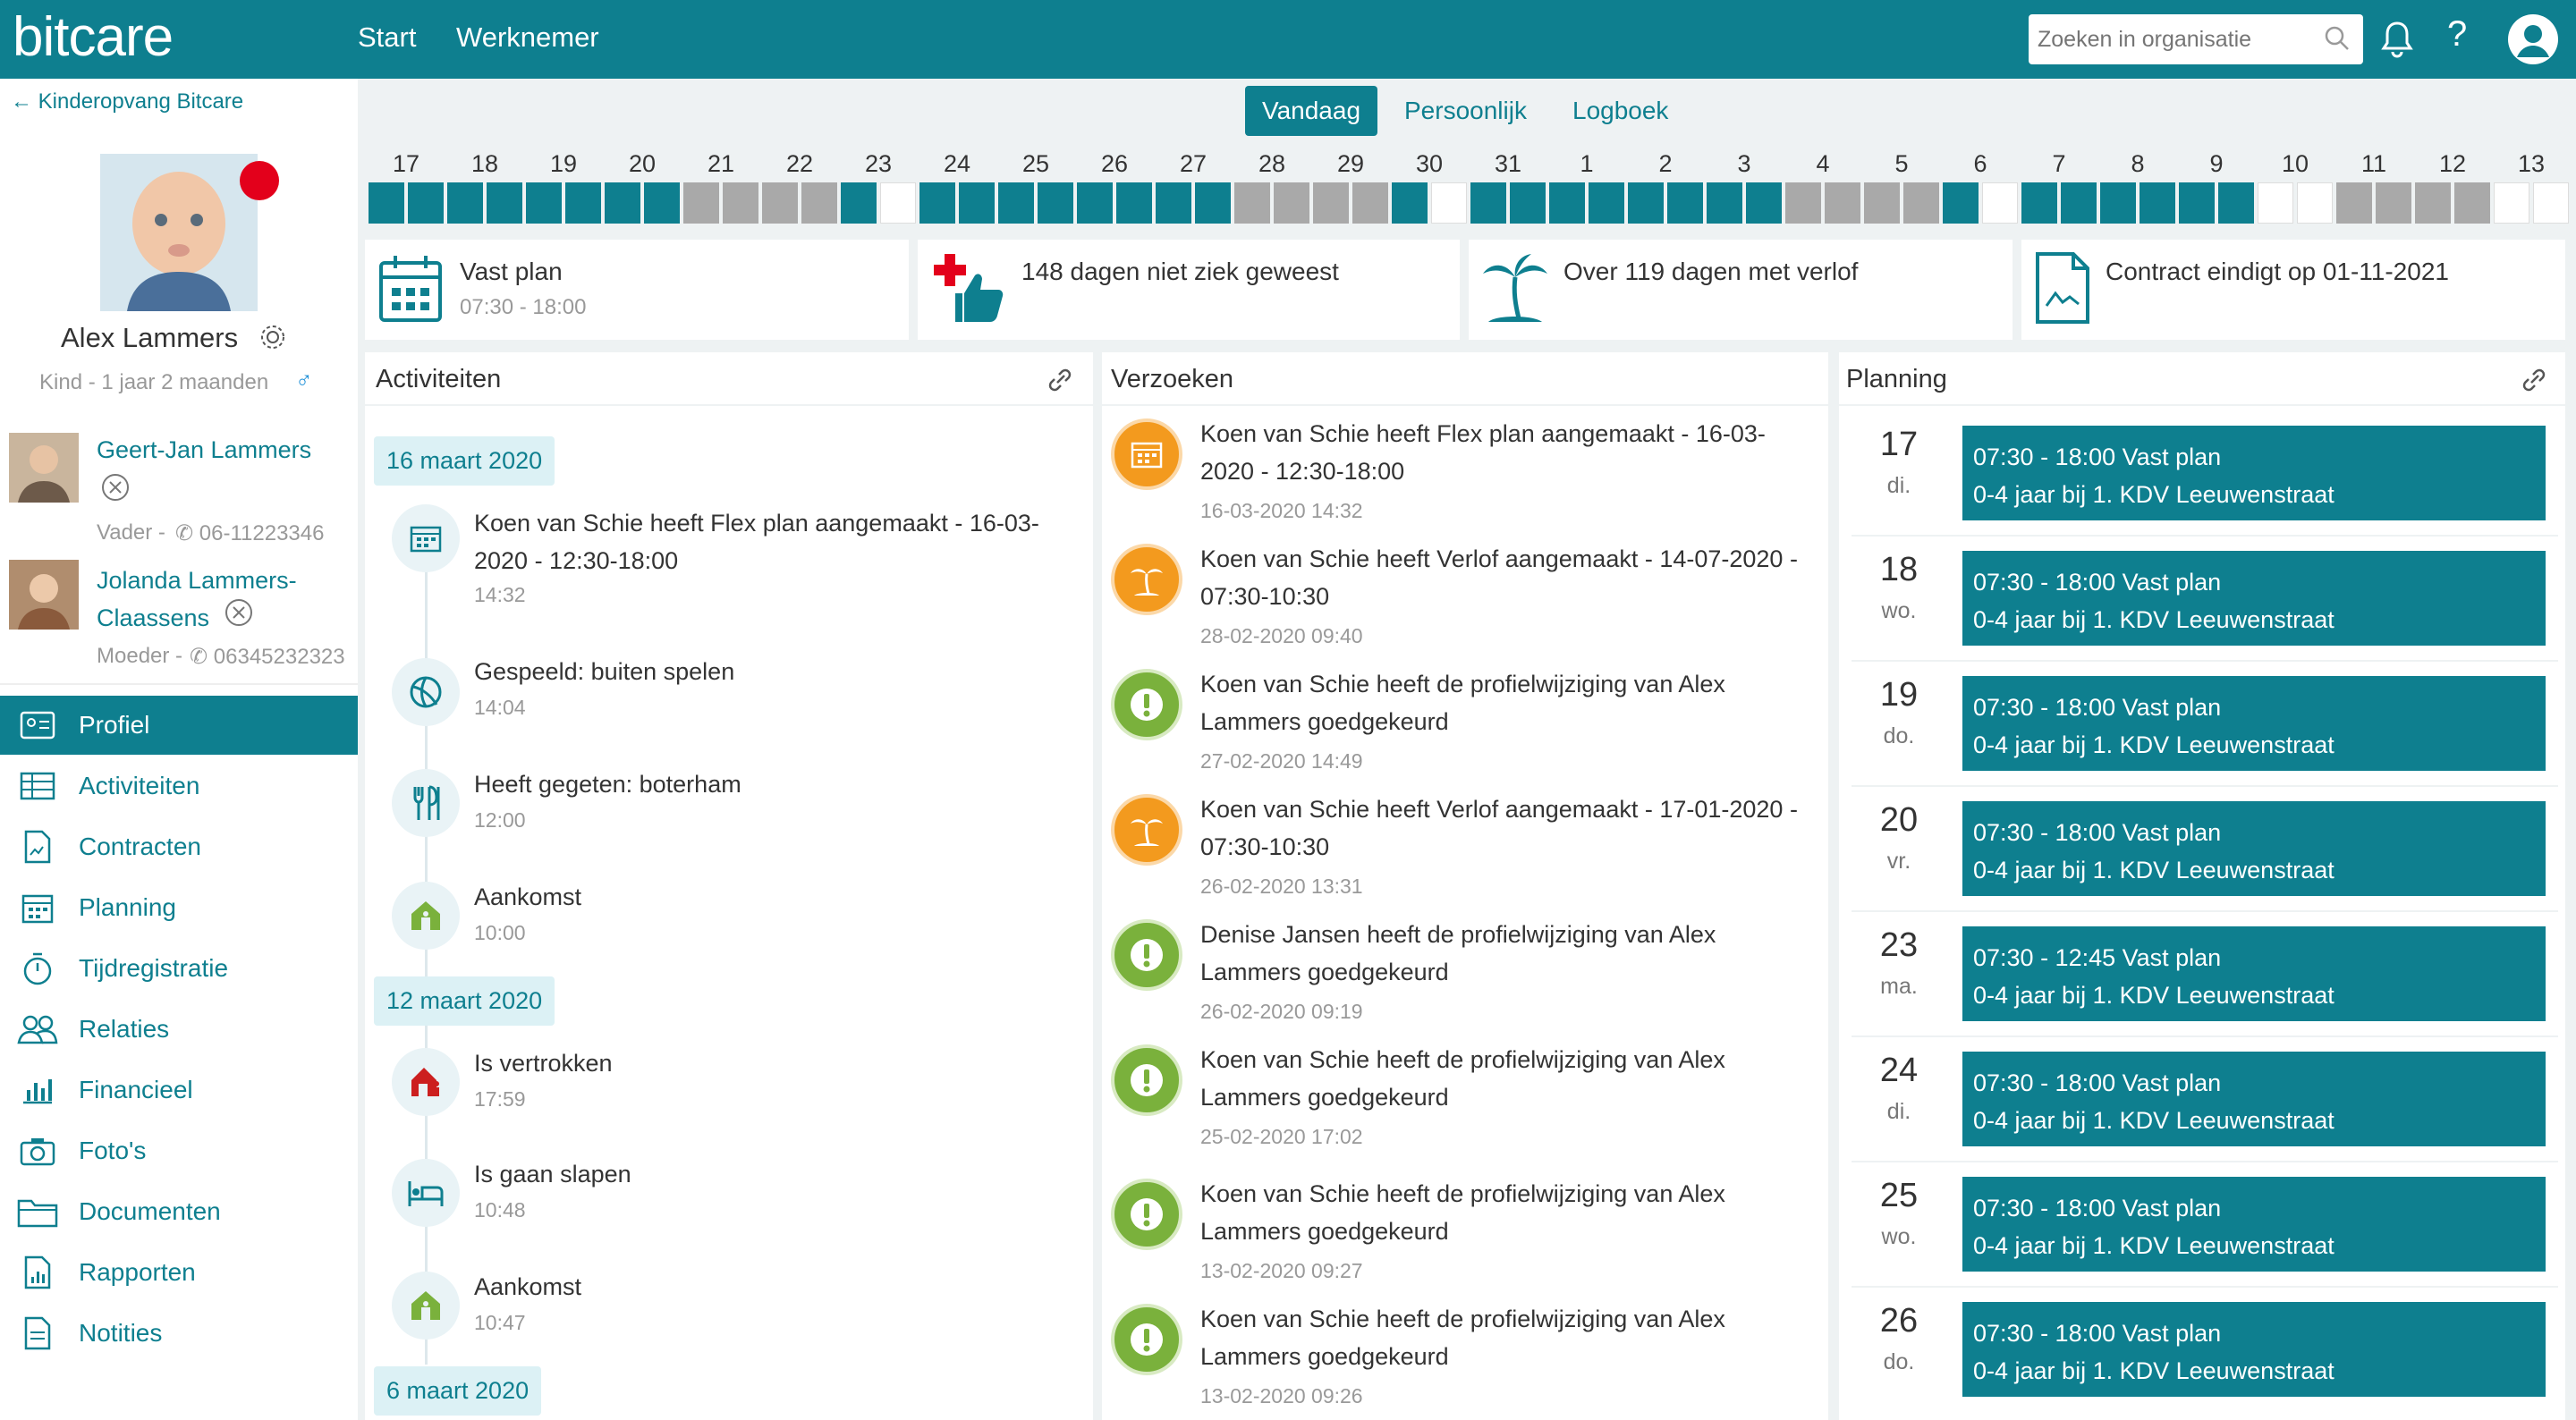 The width and height of the screenshot is (2576, 1420). Describe the element at coordinates (2138, 163) in the screenshot. I see `calendar-day: 8` at that location.